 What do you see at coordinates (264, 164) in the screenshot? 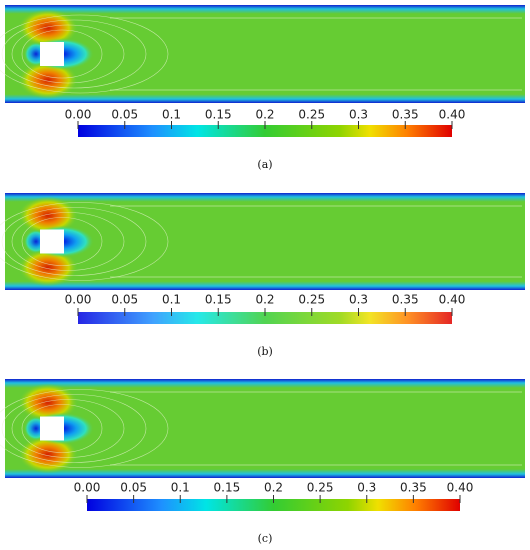
I see `caption: (a)` at bounding box center [264, 164].